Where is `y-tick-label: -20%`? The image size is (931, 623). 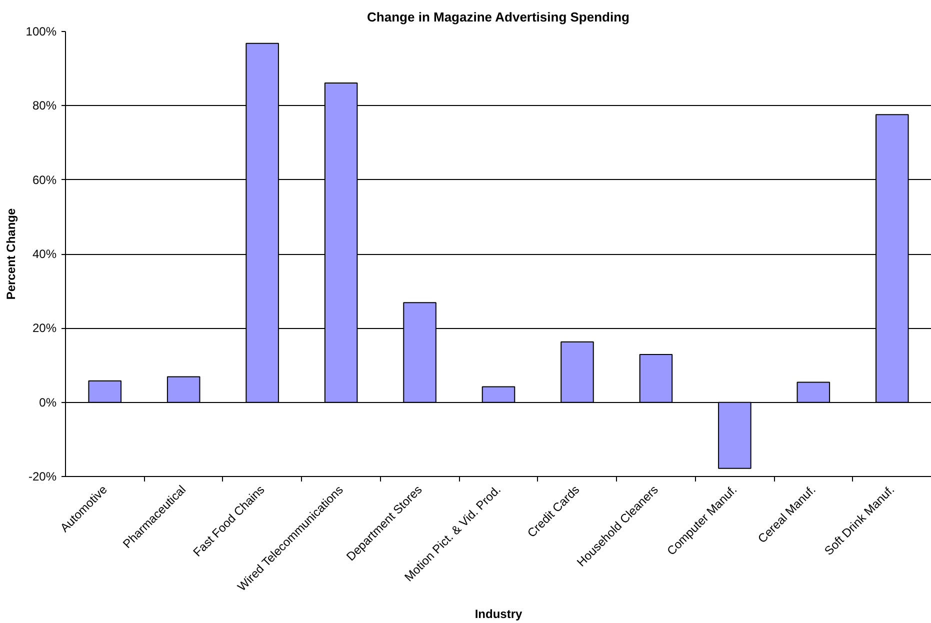
y-tick-label: -20% is located at coordinates (42, 477).